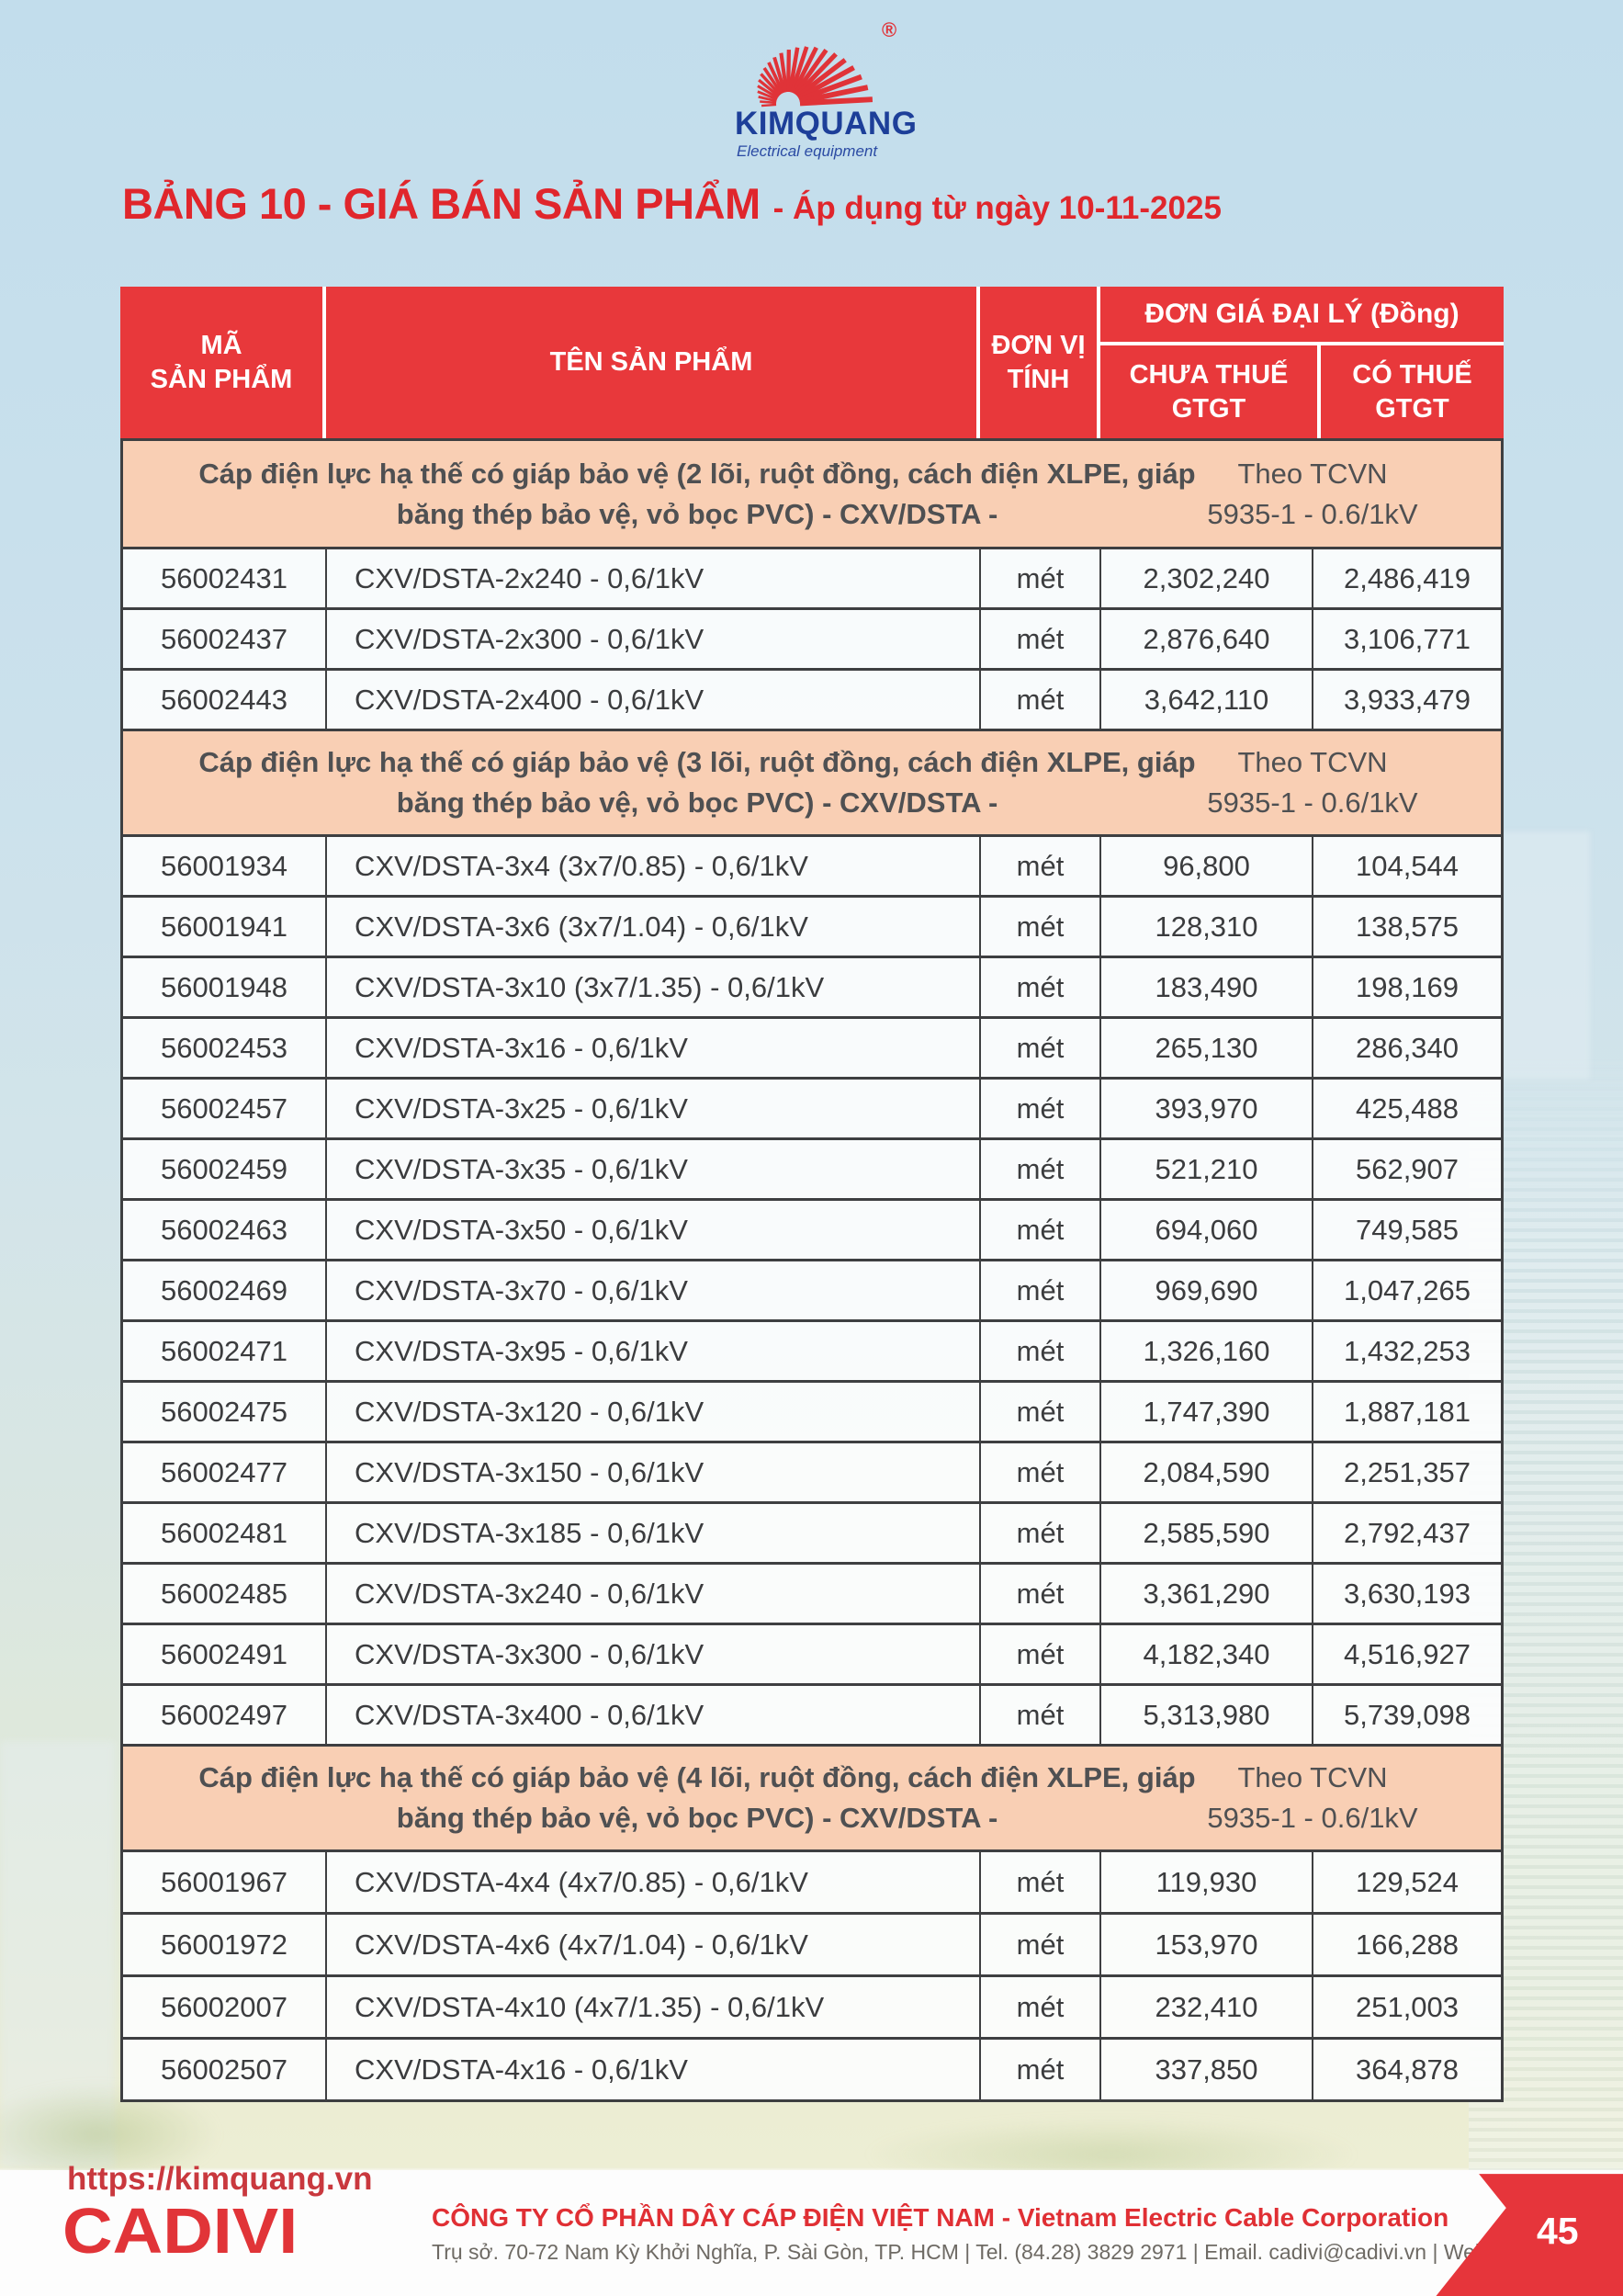  What do you see at coordinates (652, 1471) in the screenshot?
I see `cell-product-name: CXV/DSTA-3x150 - 0,6/1kV` at bounding box center [652, 1471].